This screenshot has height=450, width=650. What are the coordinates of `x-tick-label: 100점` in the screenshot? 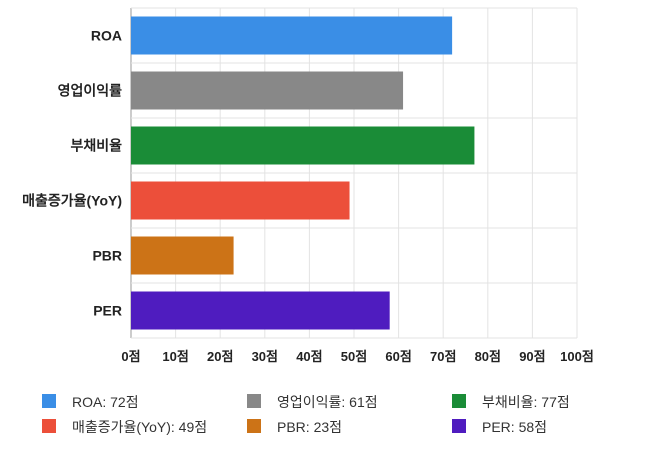 It's located at (577, 356).